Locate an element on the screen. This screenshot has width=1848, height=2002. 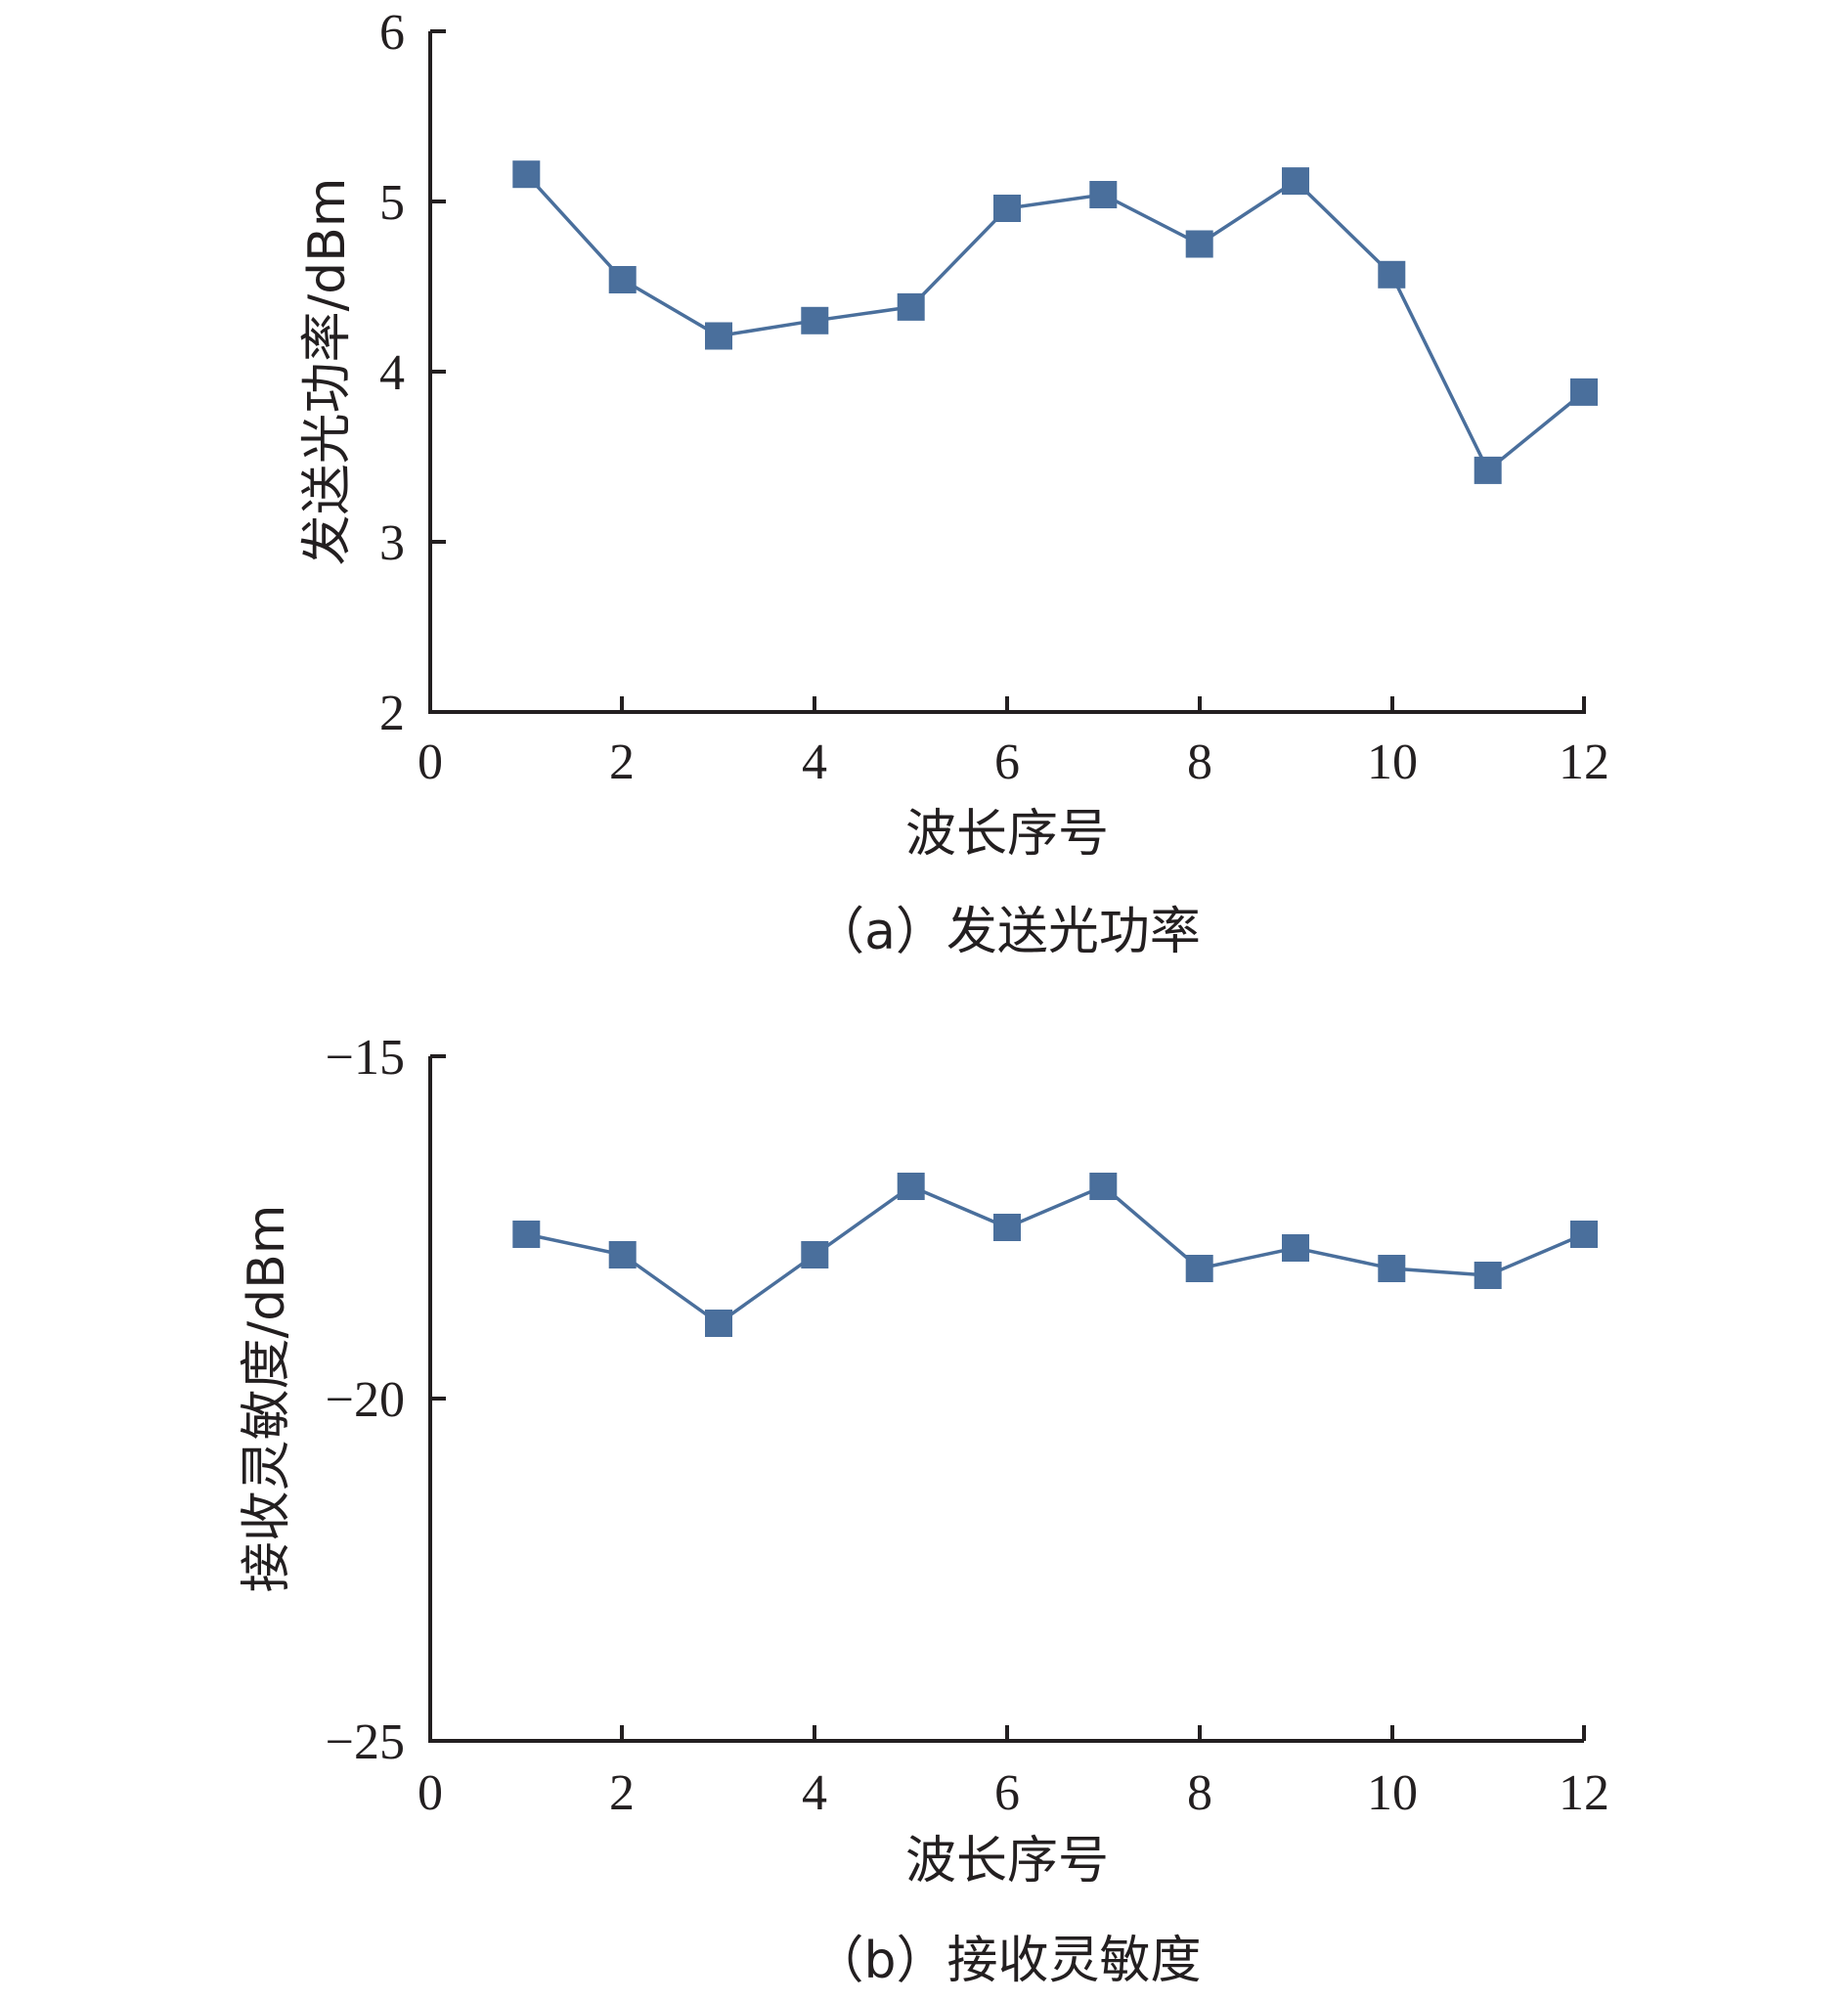
chart-a-y-tick-labels: 2 3 4 5 6 is located at coordinates (392, 373).